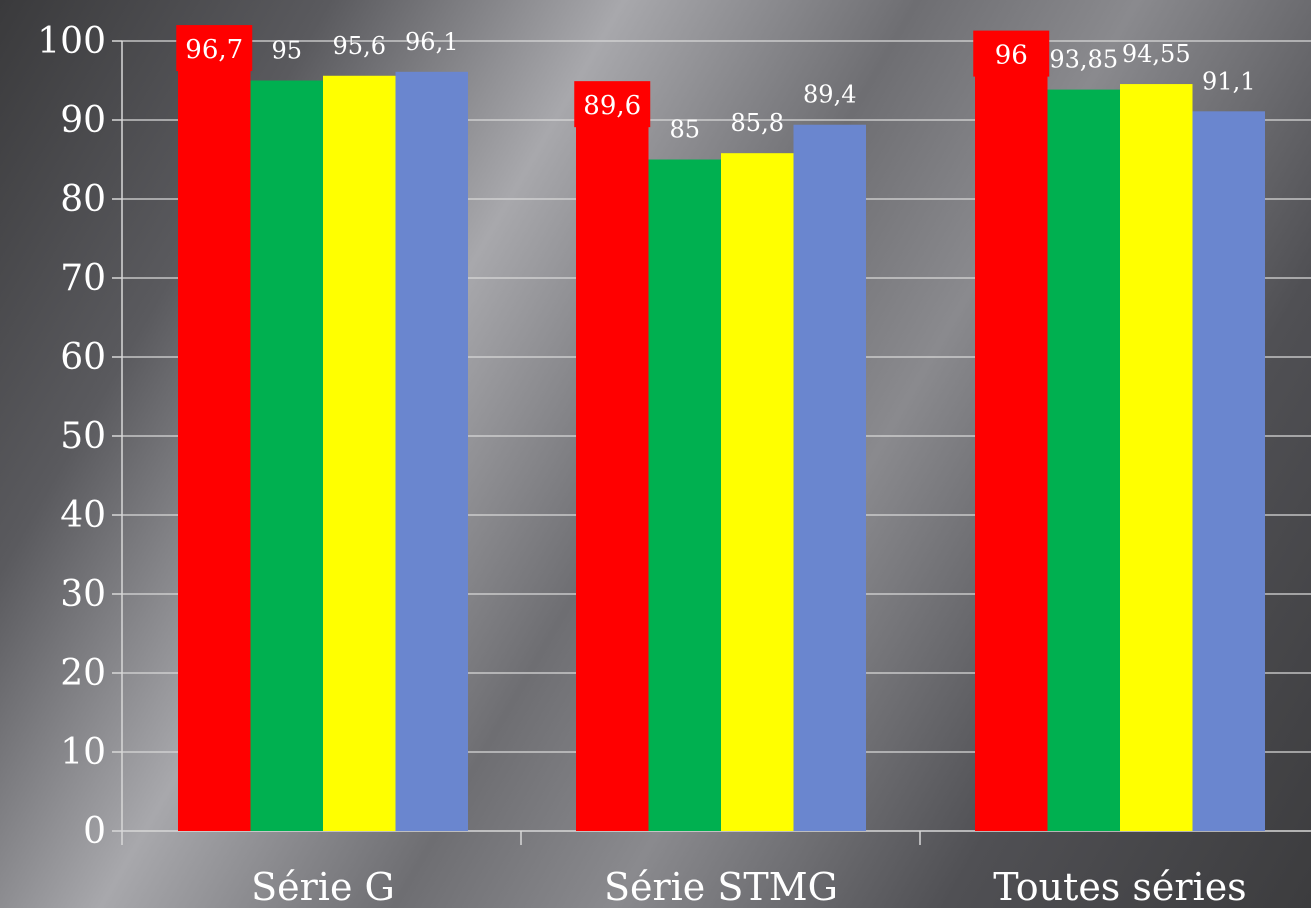 Image resolution: width=1311 pixels, height=908 pixels. What do you see at coordinates (1228, 81) in the screenshot?
I see `data-label: 91,1` at bounding box center [1228, 81].